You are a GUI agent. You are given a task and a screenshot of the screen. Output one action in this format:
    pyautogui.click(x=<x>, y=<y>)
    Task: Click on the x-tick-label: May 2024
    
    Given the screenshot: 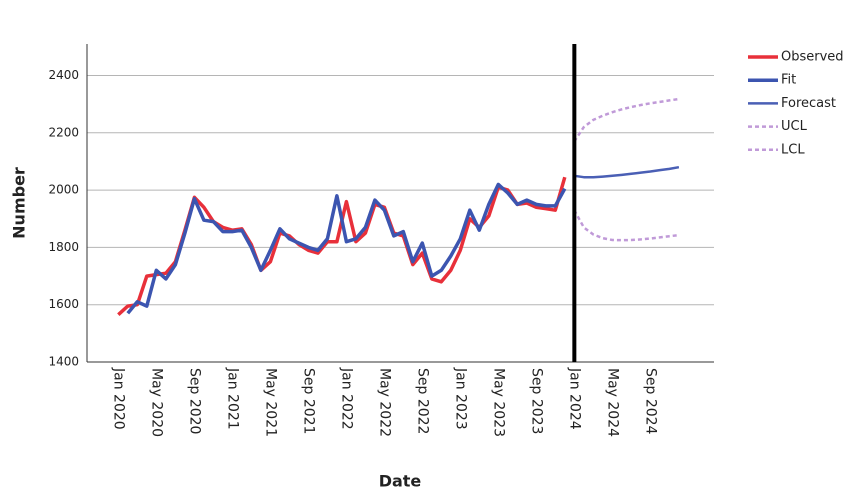 What is the action you would take?
    pyautogui.click(x=612, y=402)
    